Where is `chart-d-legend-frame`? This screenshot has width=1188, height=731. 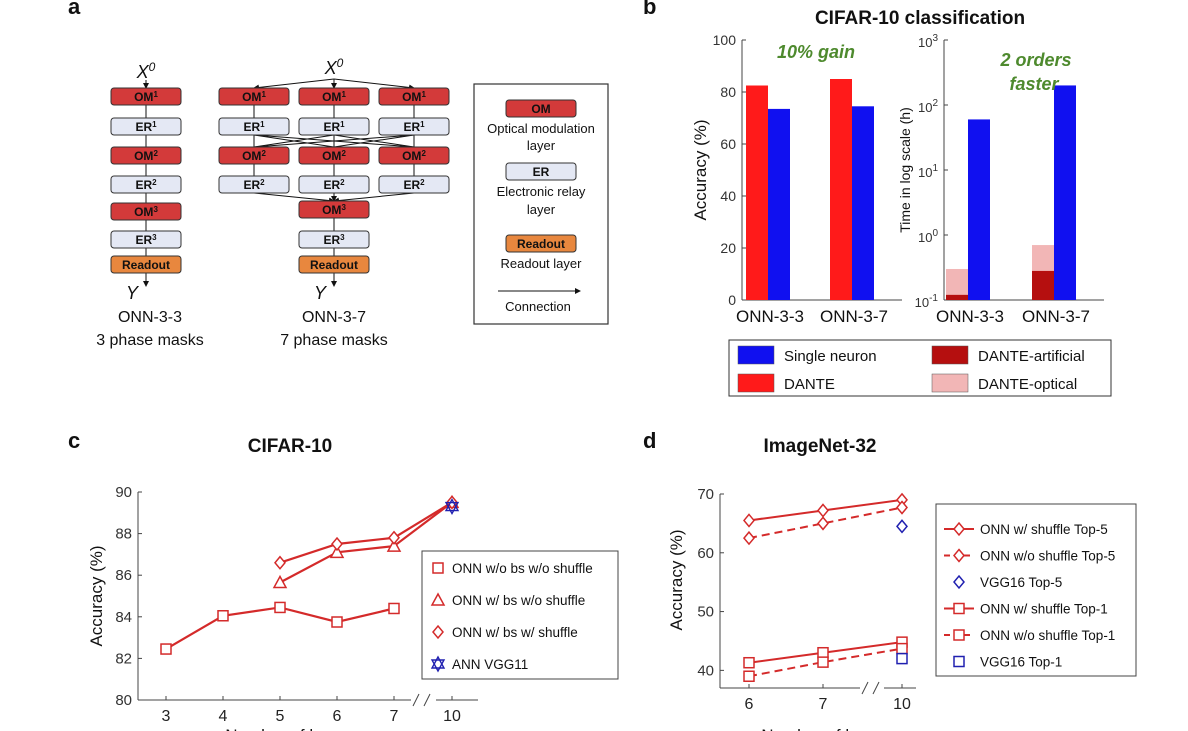 chart-d-legend-frame is located at coordinates (1036, 590).